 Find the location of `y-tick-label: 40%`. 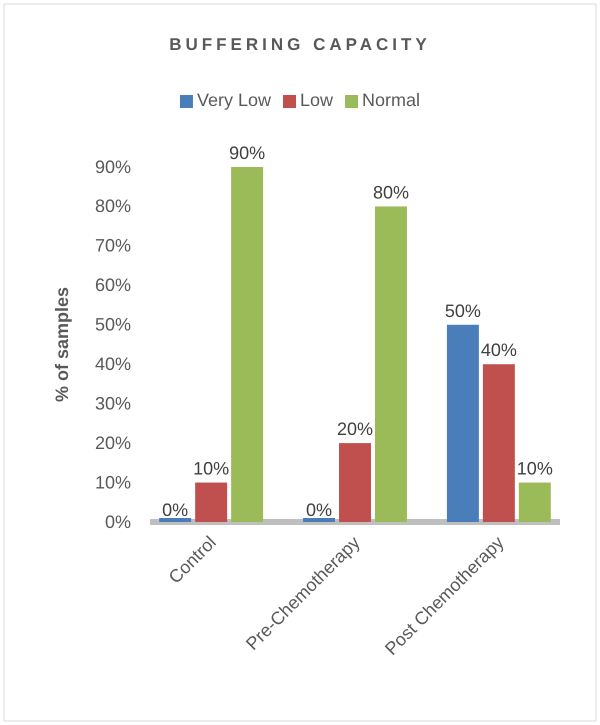

y-tick-label: 40% is located at coordinates (112, 364).